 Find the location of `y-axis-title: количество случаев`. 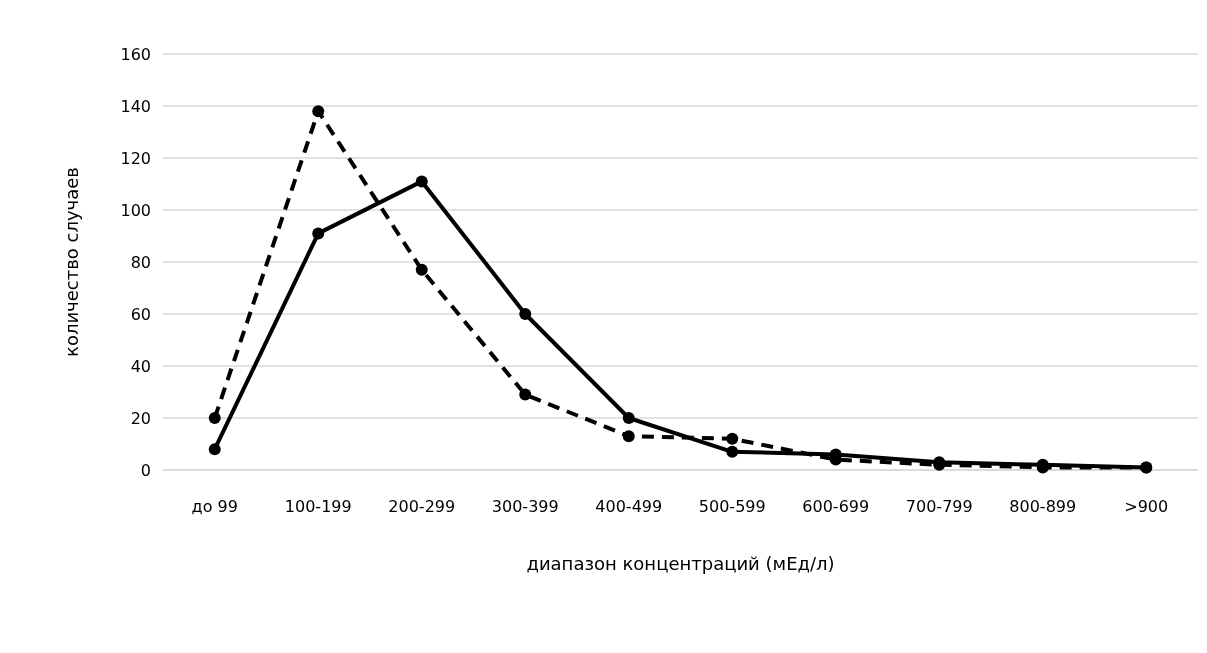

y-axis-title: количество случаев is located at coordinates (71, 262).